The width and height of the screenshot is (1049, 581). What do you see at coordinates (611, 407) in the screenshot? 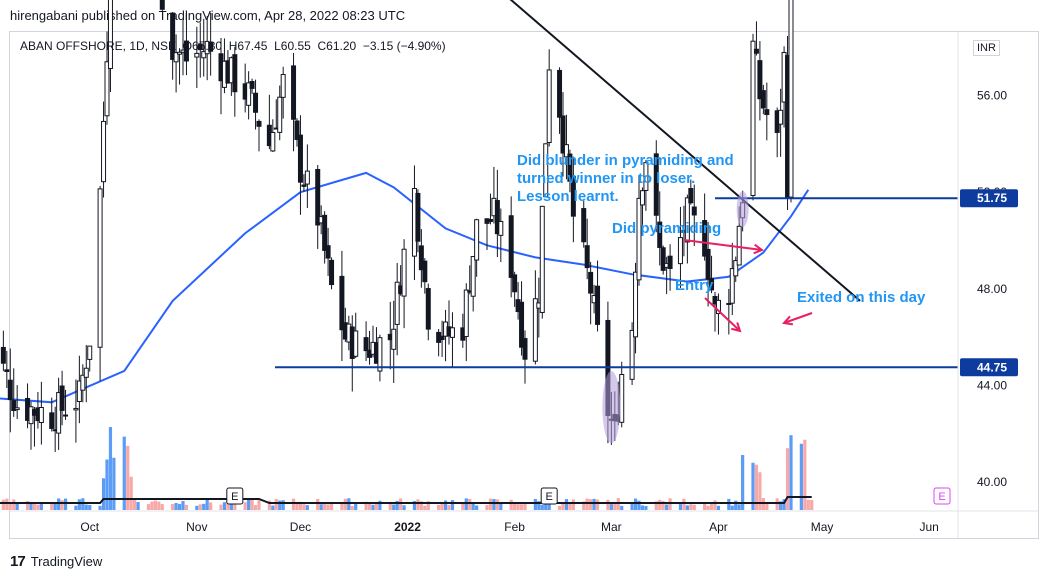
I see `low-highlight` at bounding box center [611, 407].